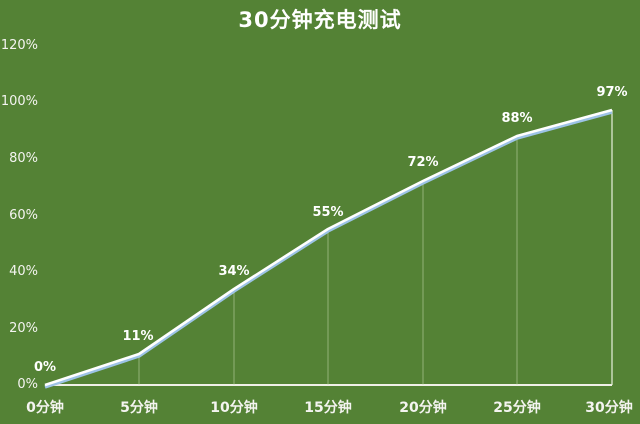 The height and width of the screenshot is (424, 640). Describe the element at coordinates (517, 118) in the screenshot. I see `data-label-25: 88%` at that location.